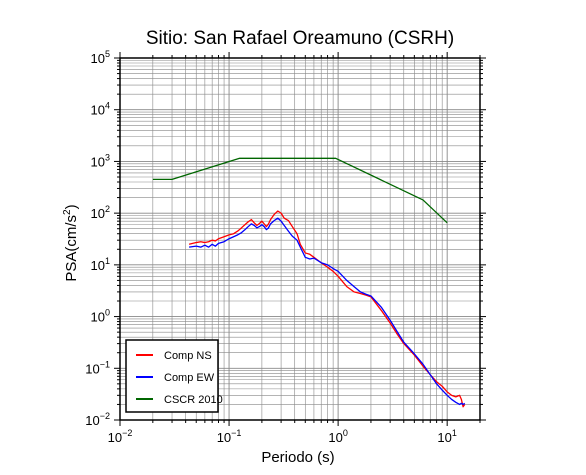 The image size is (586, 475). I want to click on y-tick-label: 10⁻¹, so click(97, 367).